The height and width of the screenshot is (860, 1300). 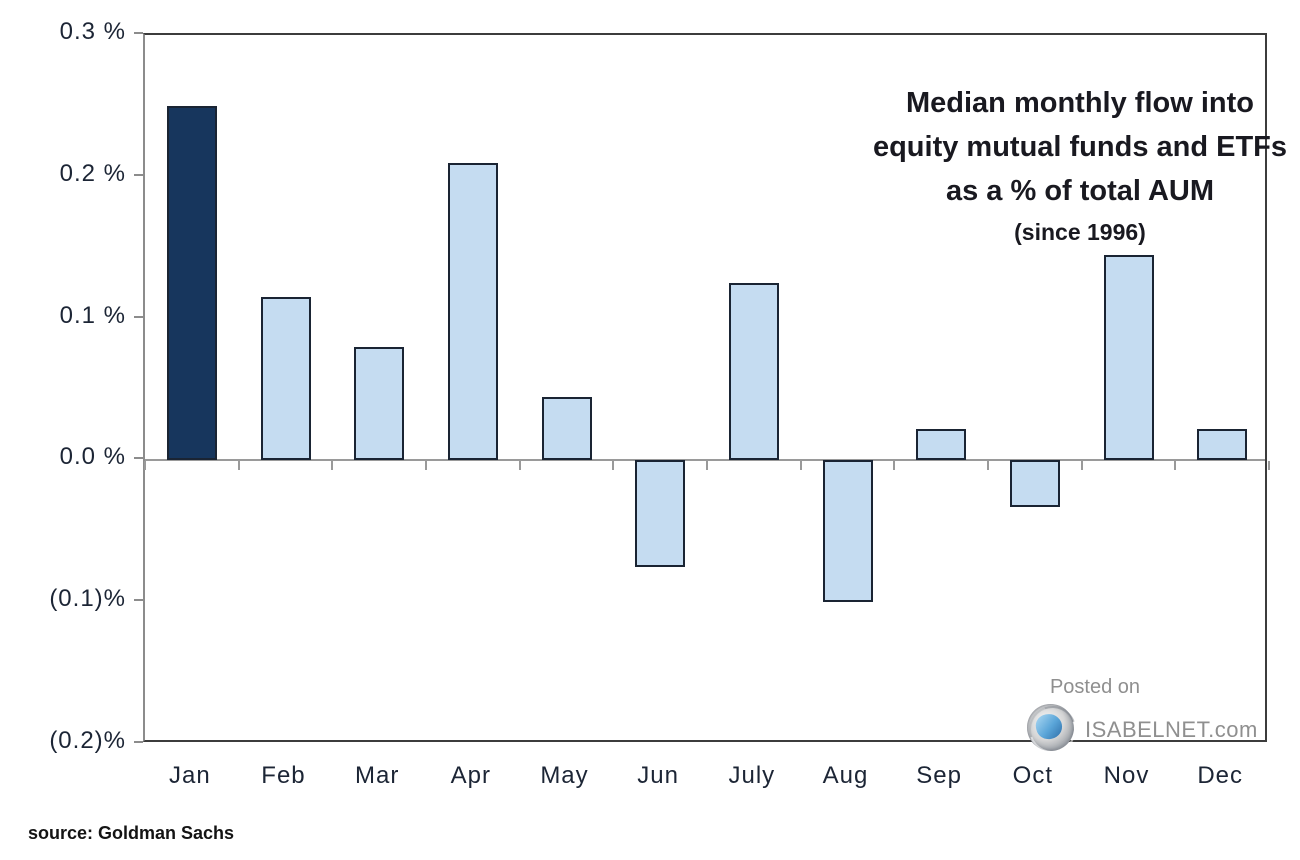 I want to click on chart-title-subtitle: (since 1996), so click(x=1080, y=232).